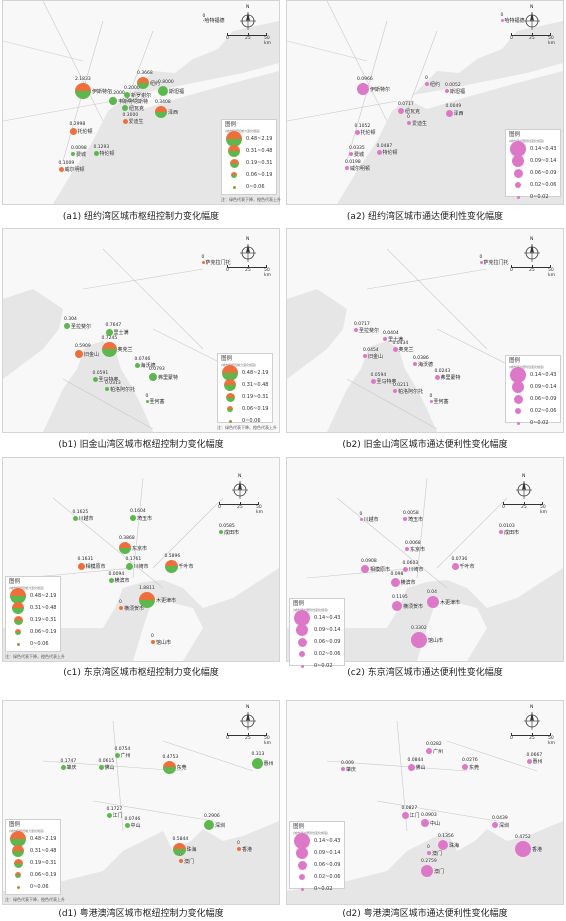  I want to click on scale-bar: 0 25 50 km, so click(534, 740).